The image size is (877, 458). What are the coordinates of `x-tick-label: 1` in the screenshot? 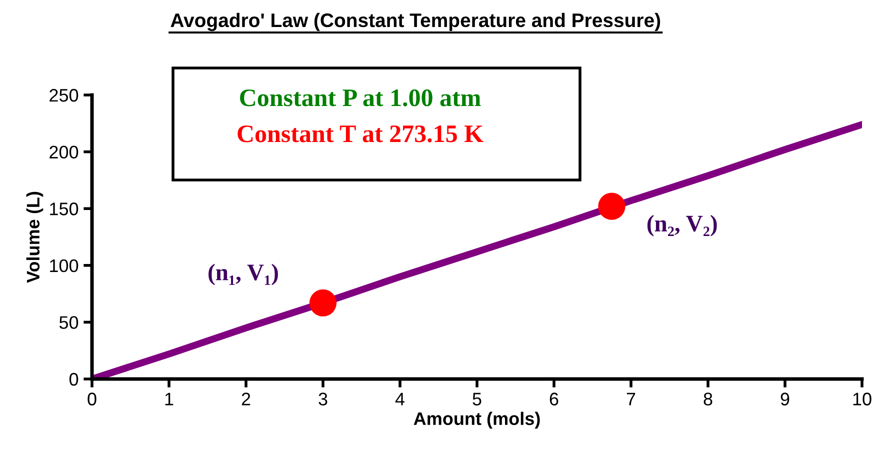 It's located at (169, 399).